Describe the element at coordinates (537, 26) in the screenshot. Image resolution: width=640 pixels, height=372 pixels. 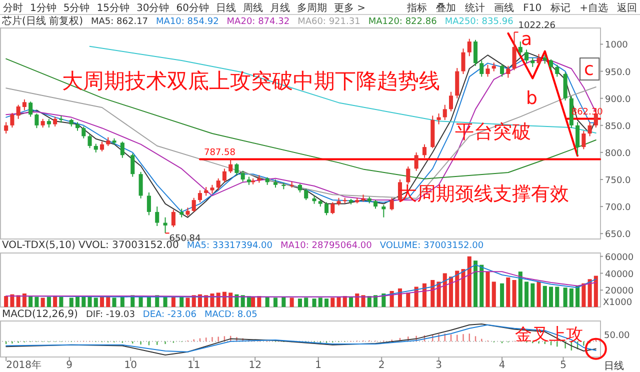
I see `annotation: 1022.26` at that location.